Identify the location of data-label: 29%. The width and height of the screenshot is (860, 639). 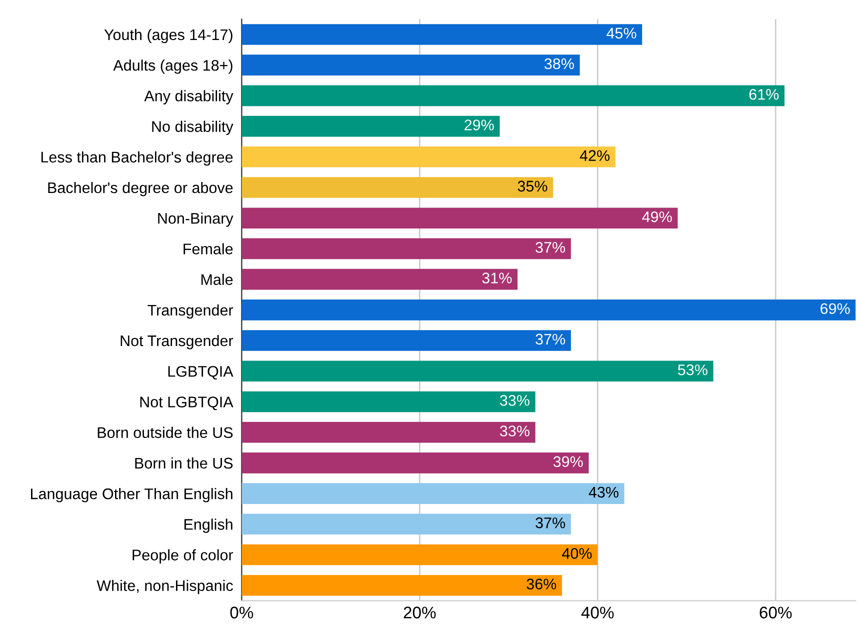
(479, 125).